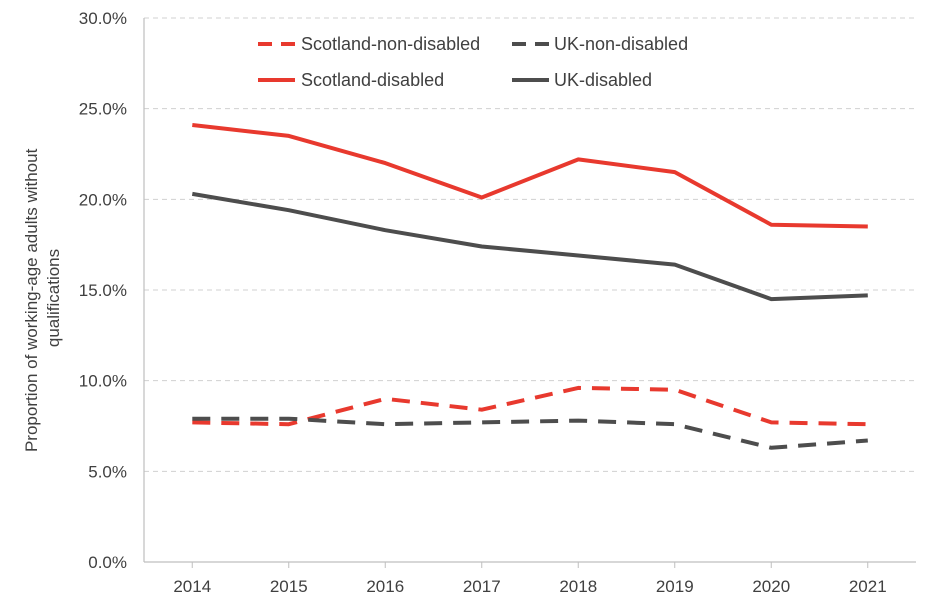 The height and width of the screenshot is (606, 928). I want to click on x-tick-label: 2019, so click(675, 586).